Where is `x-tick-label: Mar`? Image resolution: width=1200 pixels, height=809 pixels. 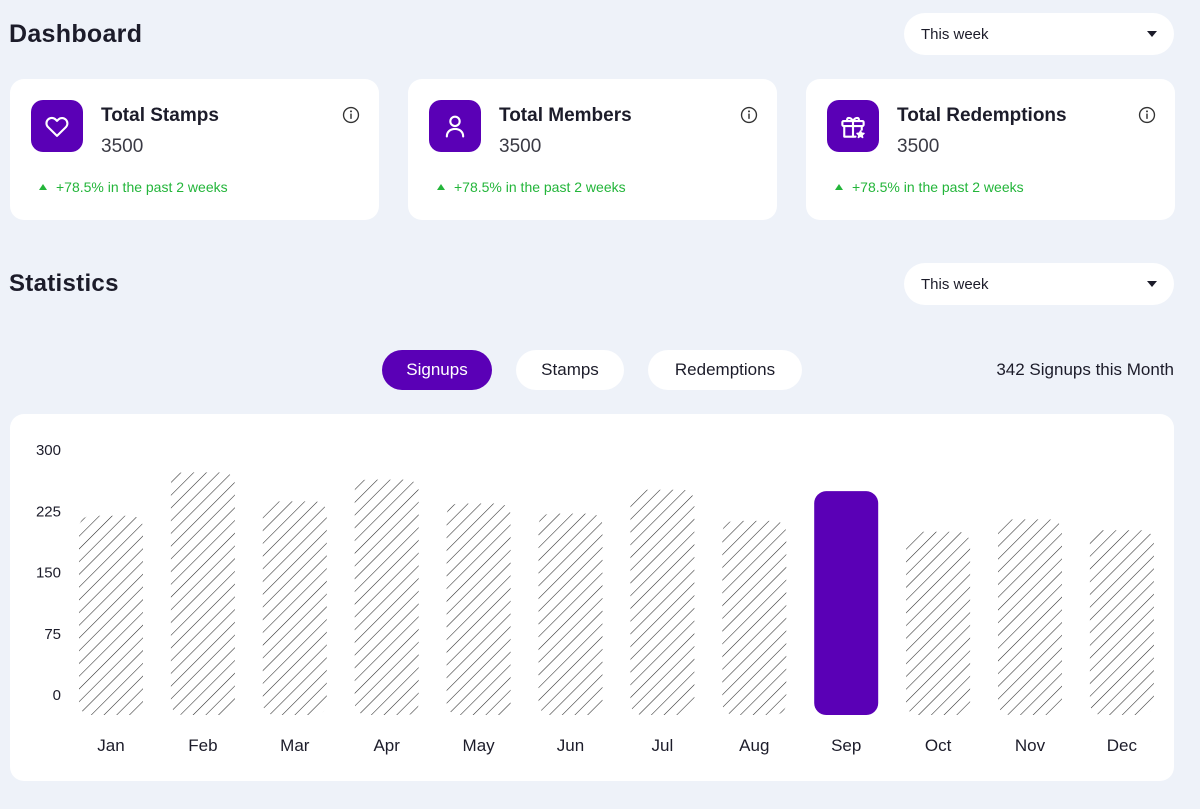 x-tick-label: Mar is located at coordinates (295, 745).